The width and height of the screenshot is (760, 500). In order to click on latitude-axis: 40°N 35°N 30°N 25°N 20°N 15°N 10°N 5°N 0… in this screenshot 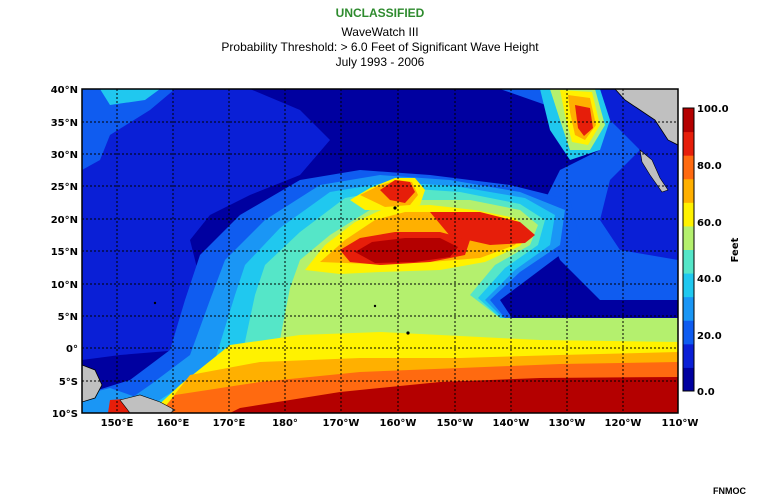, I will do `click(64, 252)`.